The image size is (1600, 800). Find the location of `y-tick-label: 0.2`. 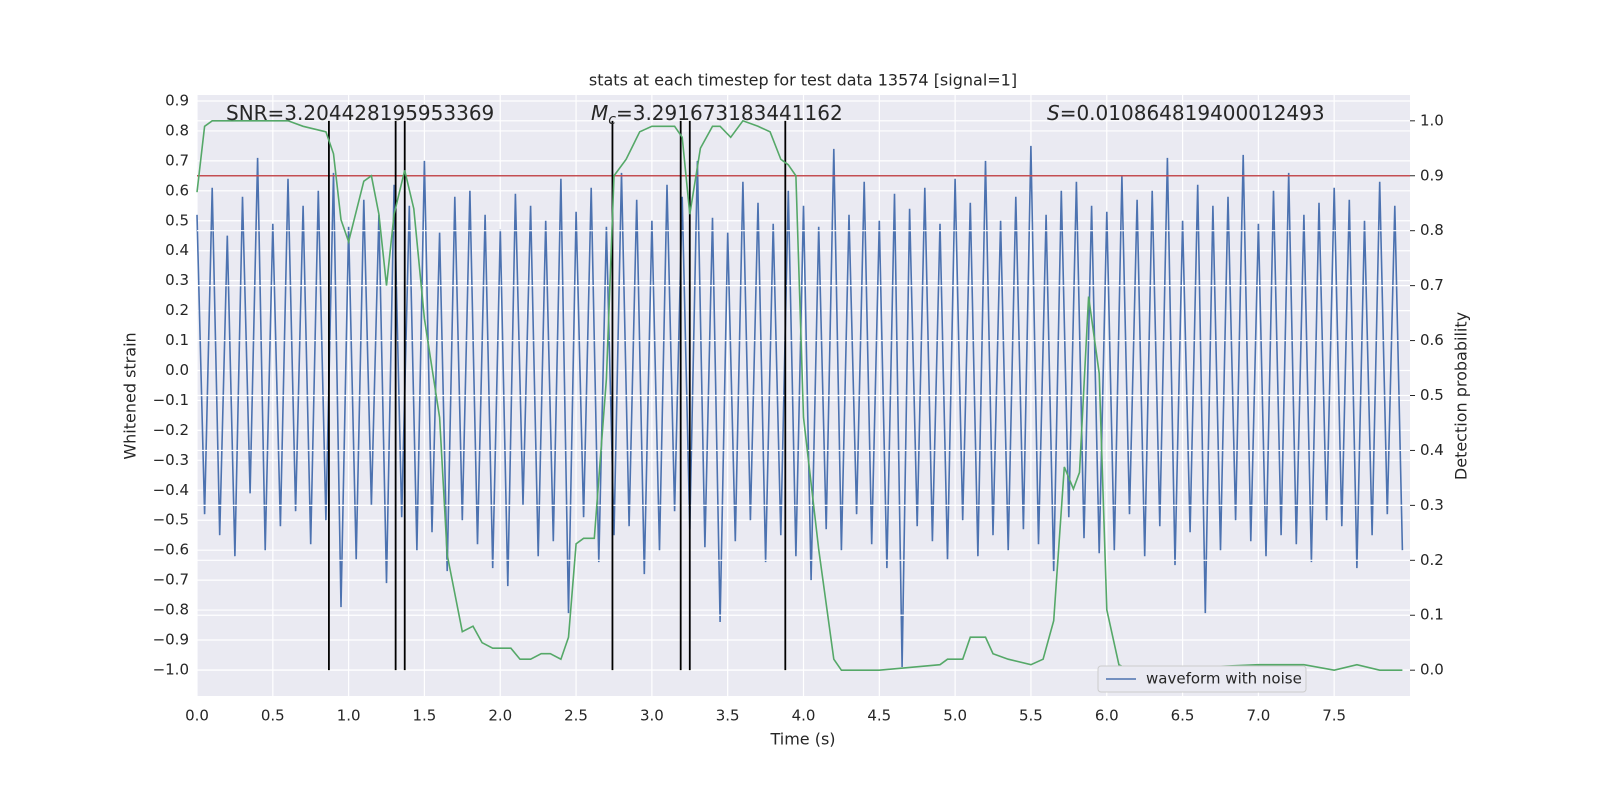

y-tick-label: 0.2 is located at coordinates (177, 310).